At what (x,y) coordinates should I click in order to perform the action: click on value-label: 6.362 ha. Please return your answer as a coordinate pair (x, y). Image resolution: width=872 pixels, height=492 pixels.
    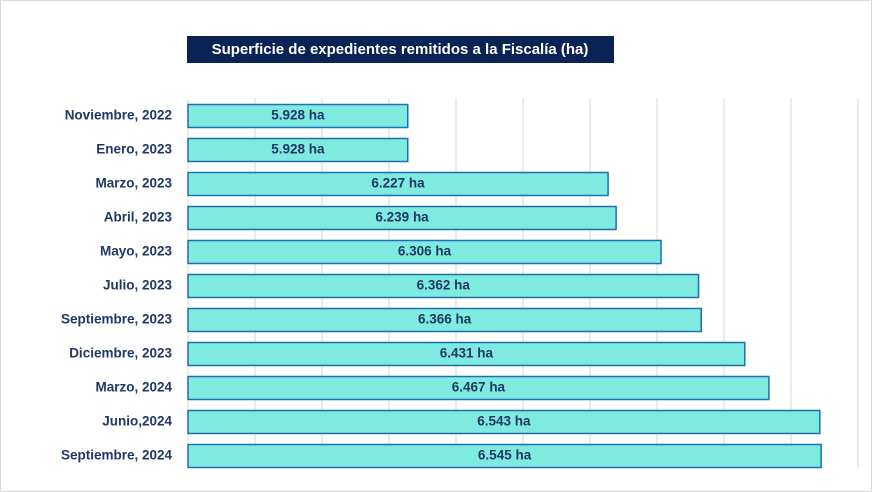
    Looking at the image, I should click on (444, 285).